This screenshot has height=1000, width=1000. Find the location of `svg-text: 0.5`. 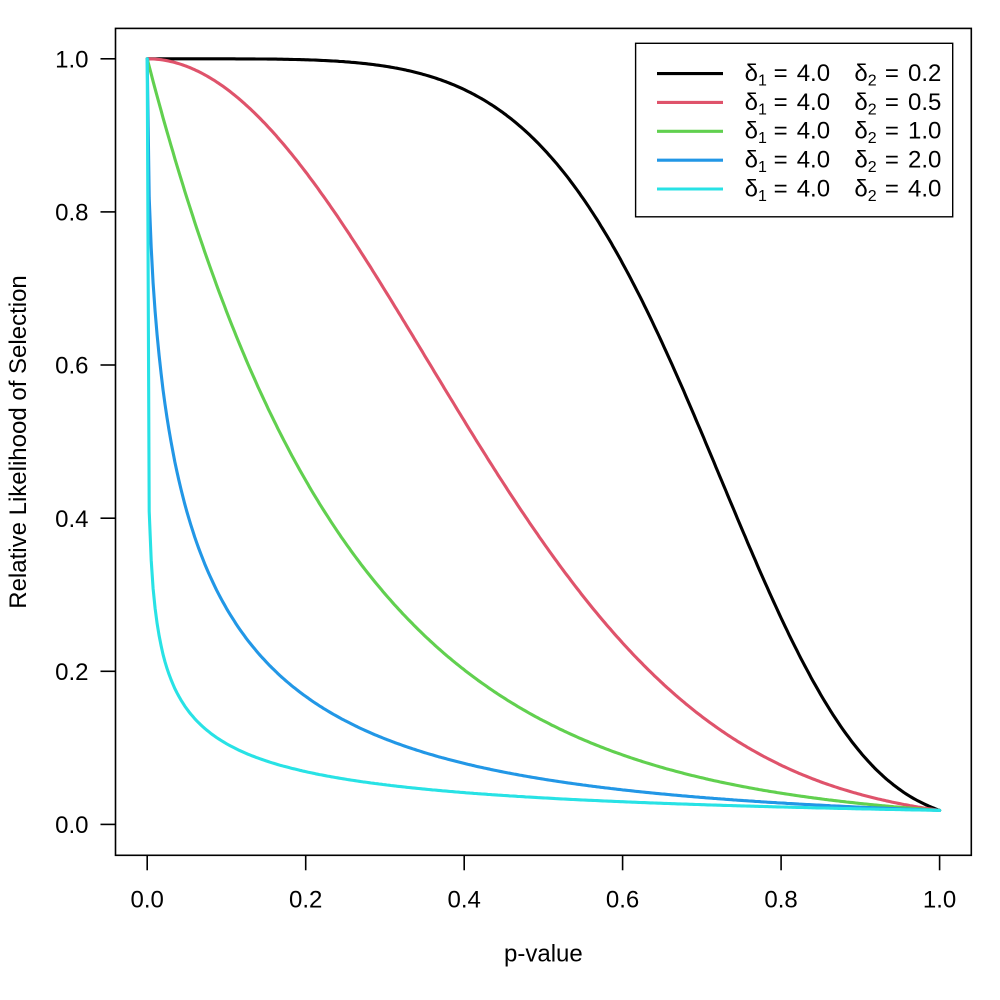

svg-text: 0.5 is located at coordinates (924, 102).